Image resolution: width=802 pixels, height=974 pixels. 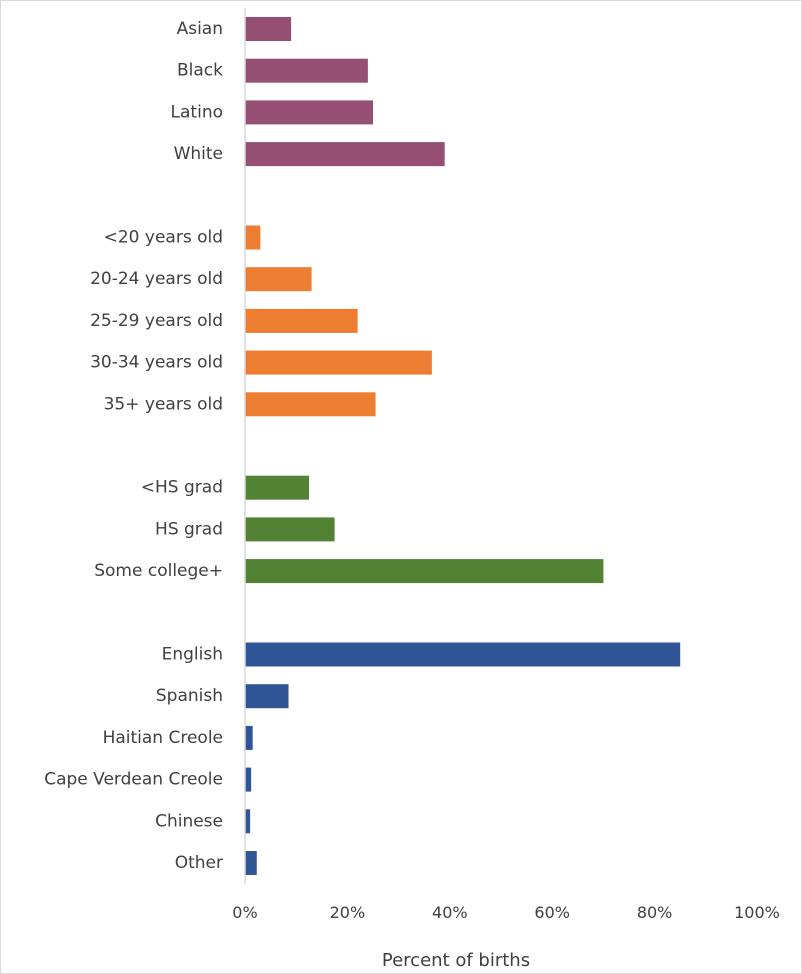 What do you see at coordinates (655, 912) in the screenshot?
I see `x-tick-label: 80%` at bounding box center [655, 912].